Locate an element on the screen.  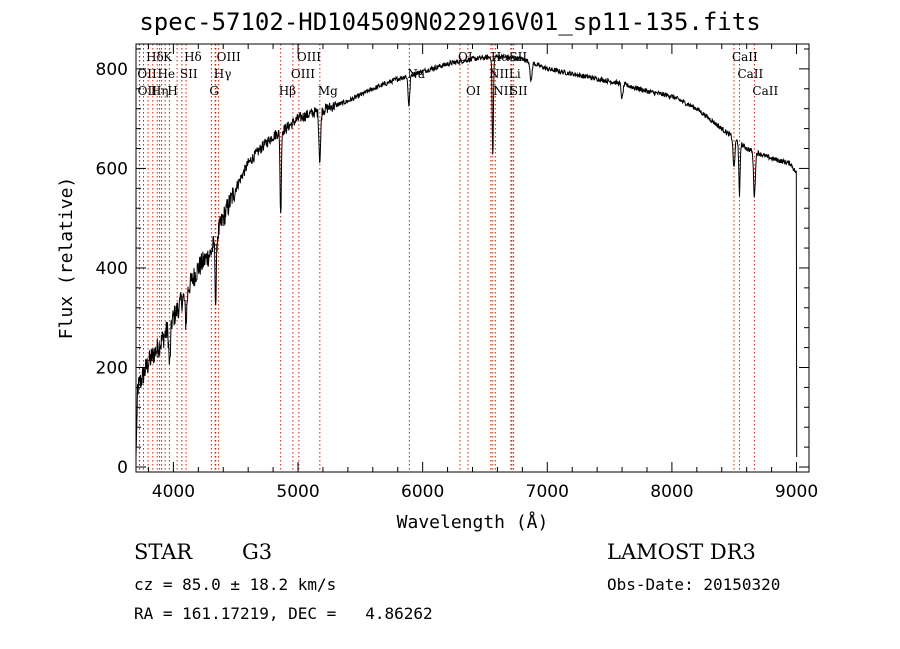
redshift-cz: cz = 85.0 ± 18.2 km/s is located at coordinates (235, 584).